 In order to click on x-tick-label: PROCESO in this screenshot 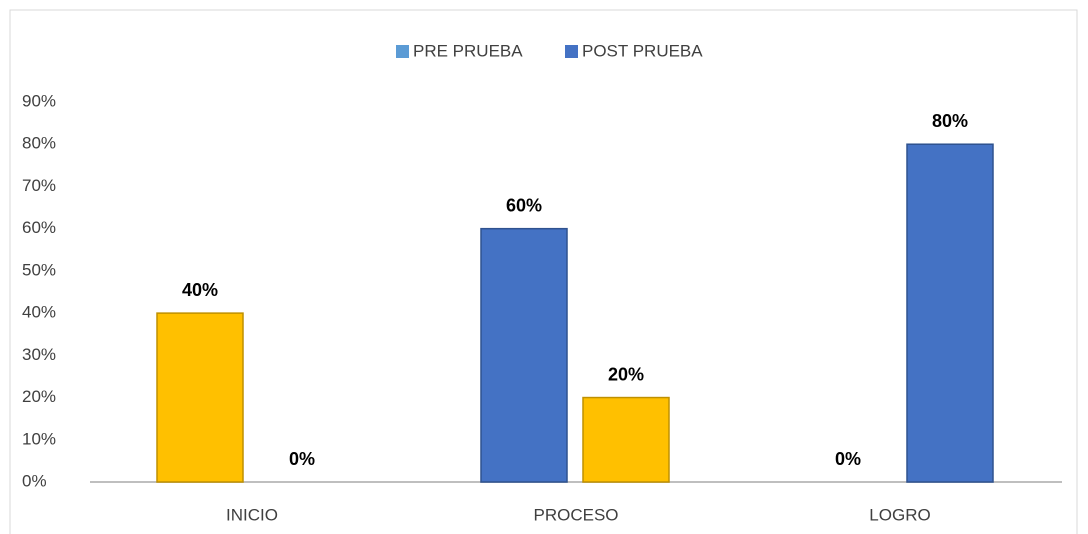, I will do `click(575, 514)`.